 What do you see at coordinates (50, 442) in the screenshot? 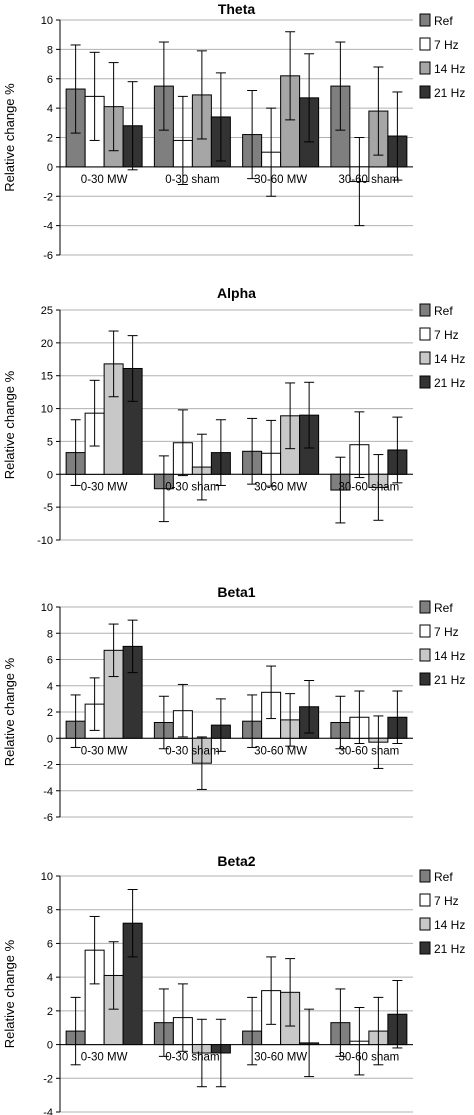
I see `y-tick-label: 5` at bounding box center [50, 442].